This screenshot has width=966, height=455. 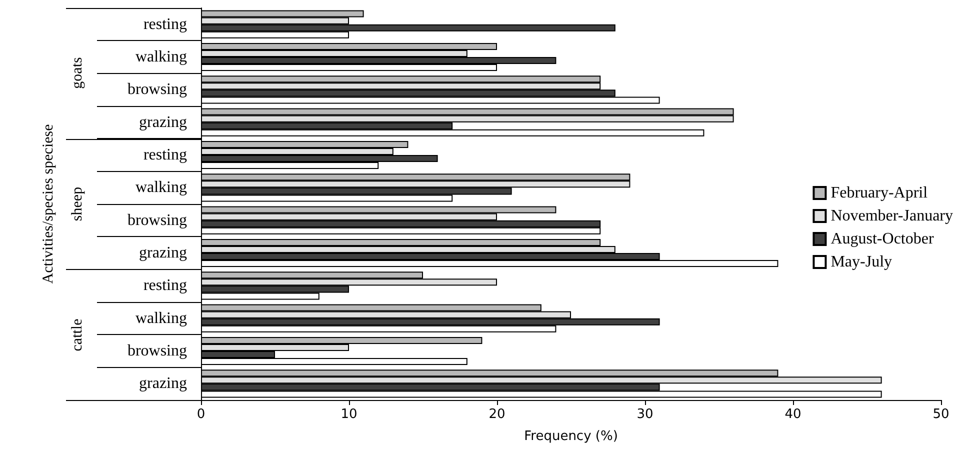 What do you see at coordinates (78, 334) in the screenshot?
I see `text: cattle` at bounding box center [78, 334].